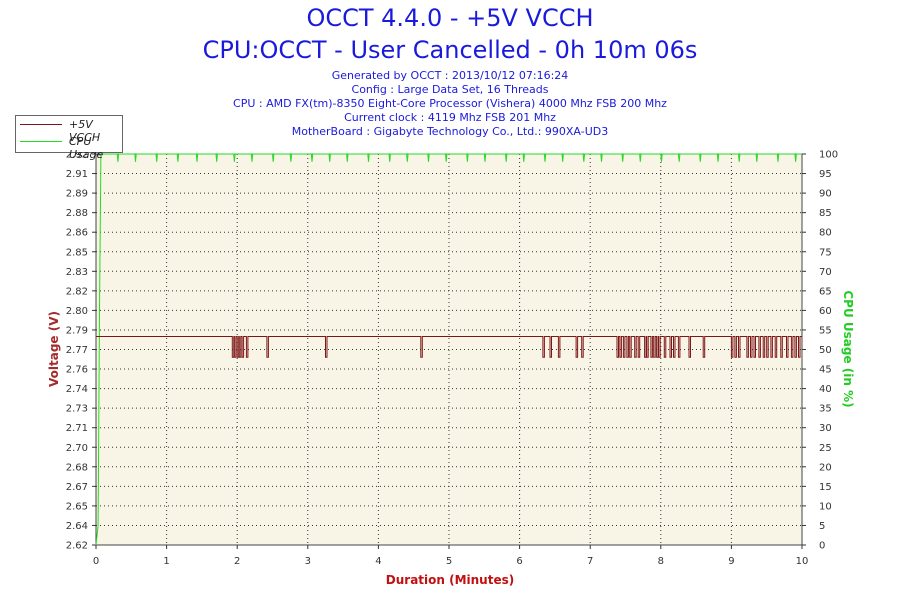  Describe the element at coordinates (825, 291) in the screenshot. I see `y2-tick-label: 65` at that location.